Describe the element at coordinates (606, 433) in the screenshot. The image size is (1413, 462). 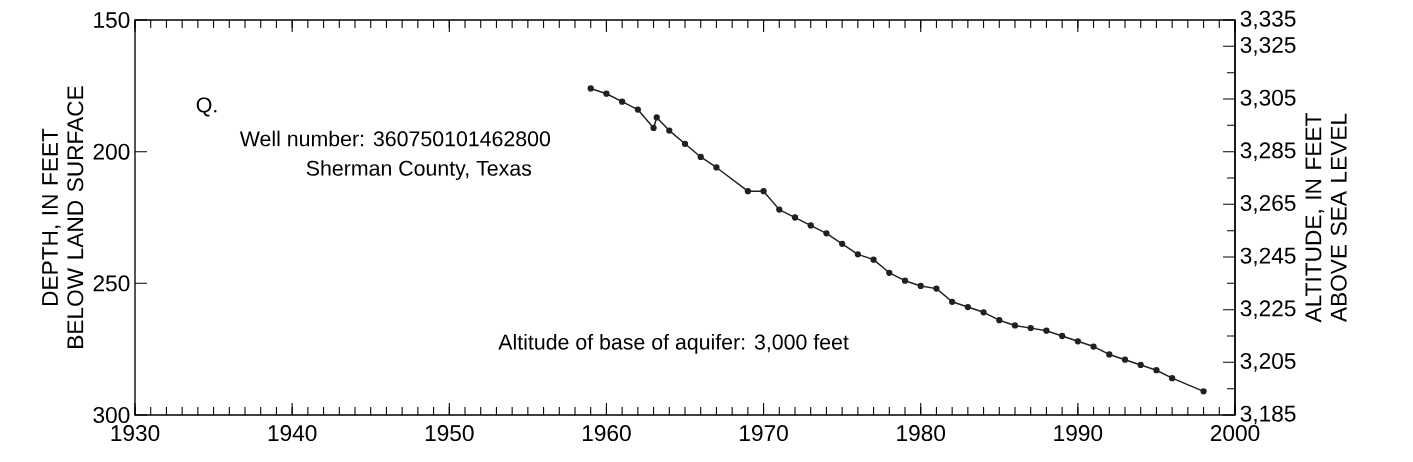
I see `x-tick-label: 1960` at that location.